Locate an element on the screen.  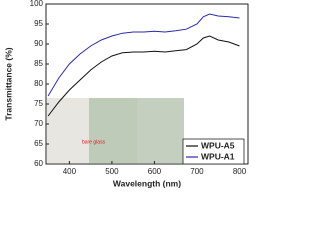
x-tick-label: 600 is located at coordinates (155, 171).